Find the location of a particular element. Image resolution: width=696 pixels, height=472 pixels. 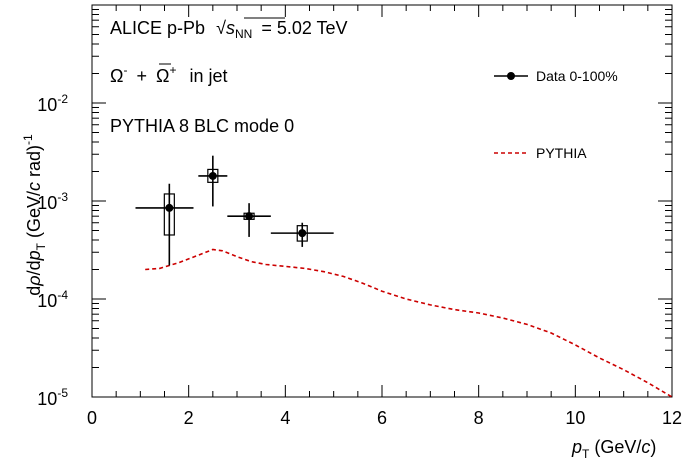

y-tick-exp: -3 is located at coordinates (62, 197).